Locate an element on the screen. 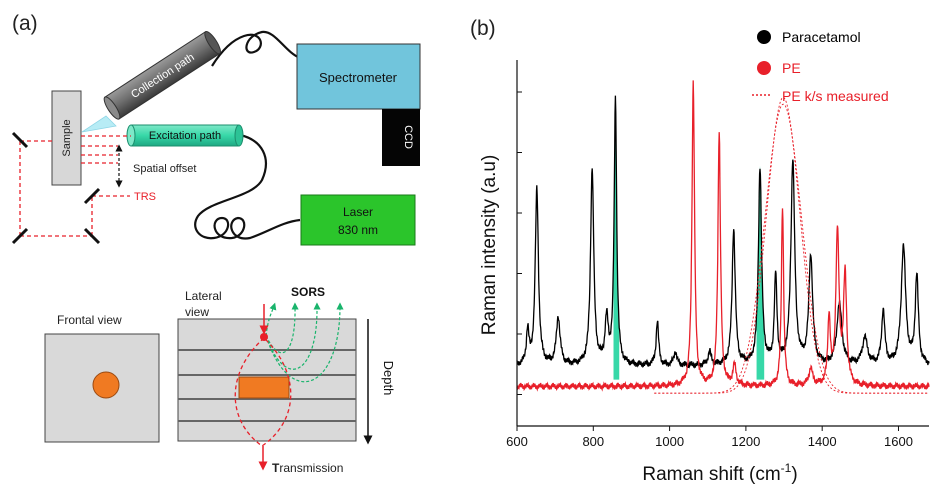 The width and height of the screenshot is (930, 492). mirror-middle-right is located at coordinates (92, 196).